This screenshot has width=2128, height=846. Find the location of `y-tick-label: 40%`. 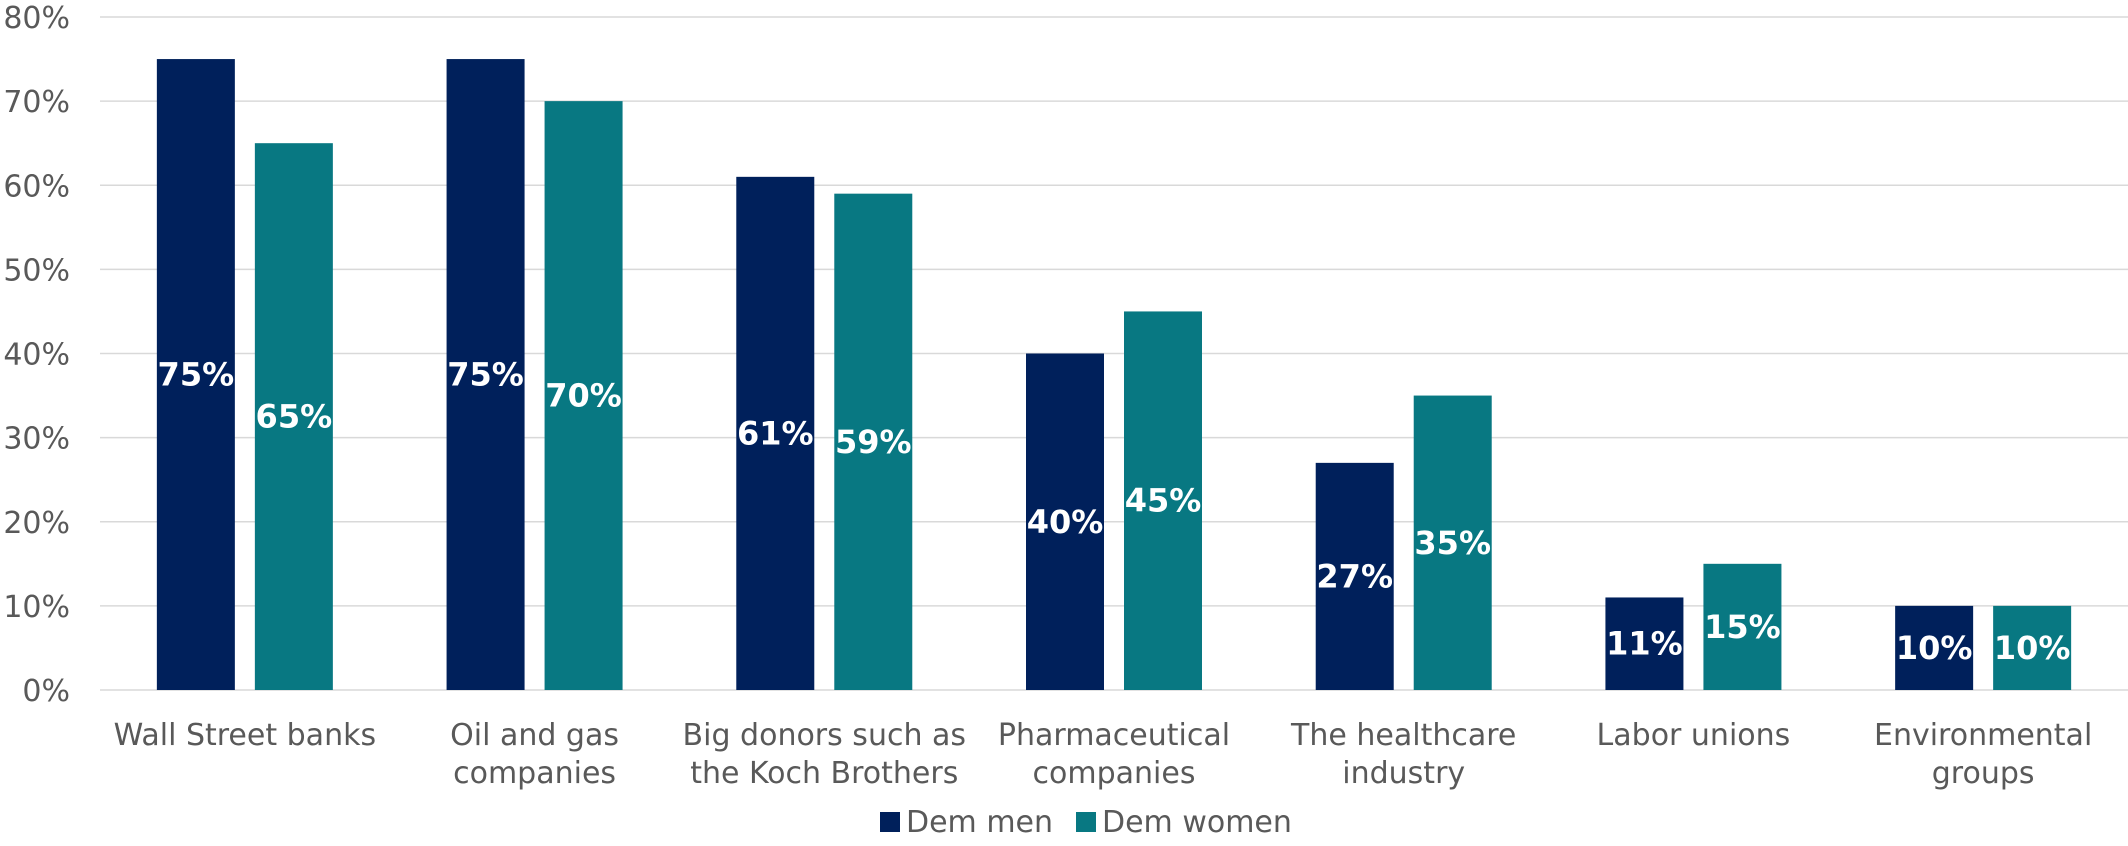

y-tick-label: 40% is located at coordinates (36, 355).